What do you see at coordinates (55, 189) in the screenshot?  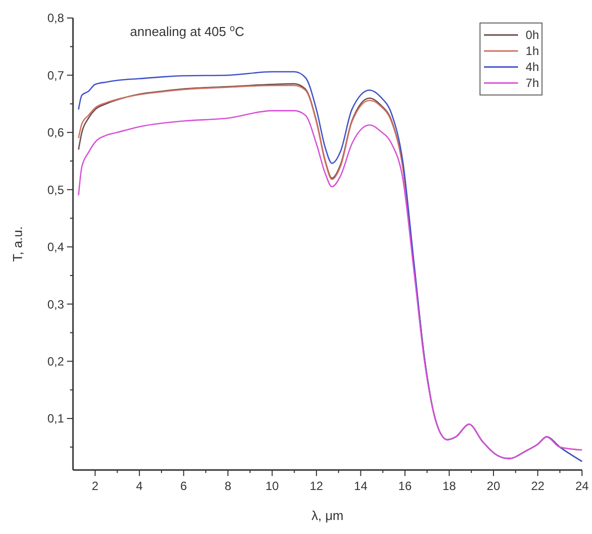 I see `y-tick-label: 0,5` at bounding box center [55, 189].